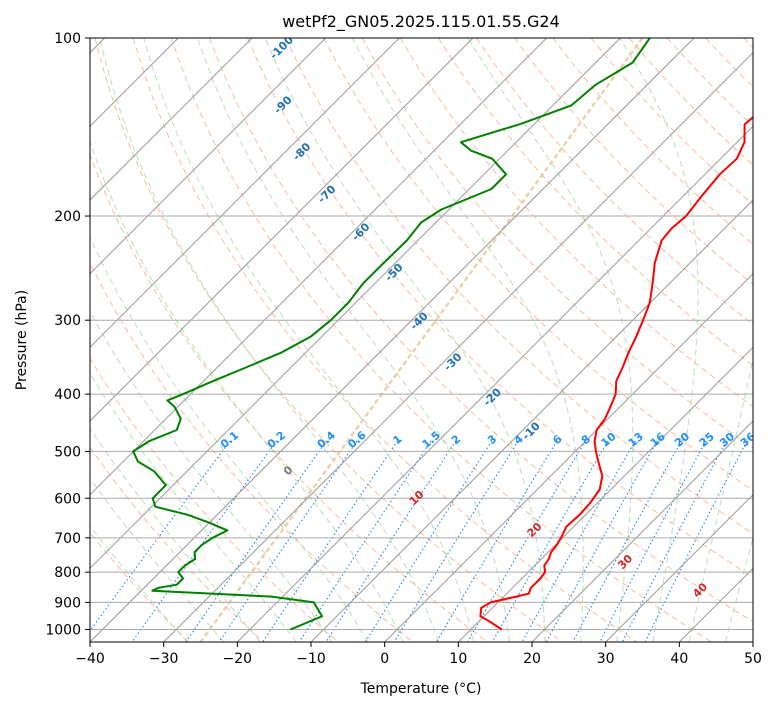 The width and height of the screenshot is (775, 708). Describe the element at coordinates (67, 39) in the screenshot. I see `y-tick-label: 100` at that location.